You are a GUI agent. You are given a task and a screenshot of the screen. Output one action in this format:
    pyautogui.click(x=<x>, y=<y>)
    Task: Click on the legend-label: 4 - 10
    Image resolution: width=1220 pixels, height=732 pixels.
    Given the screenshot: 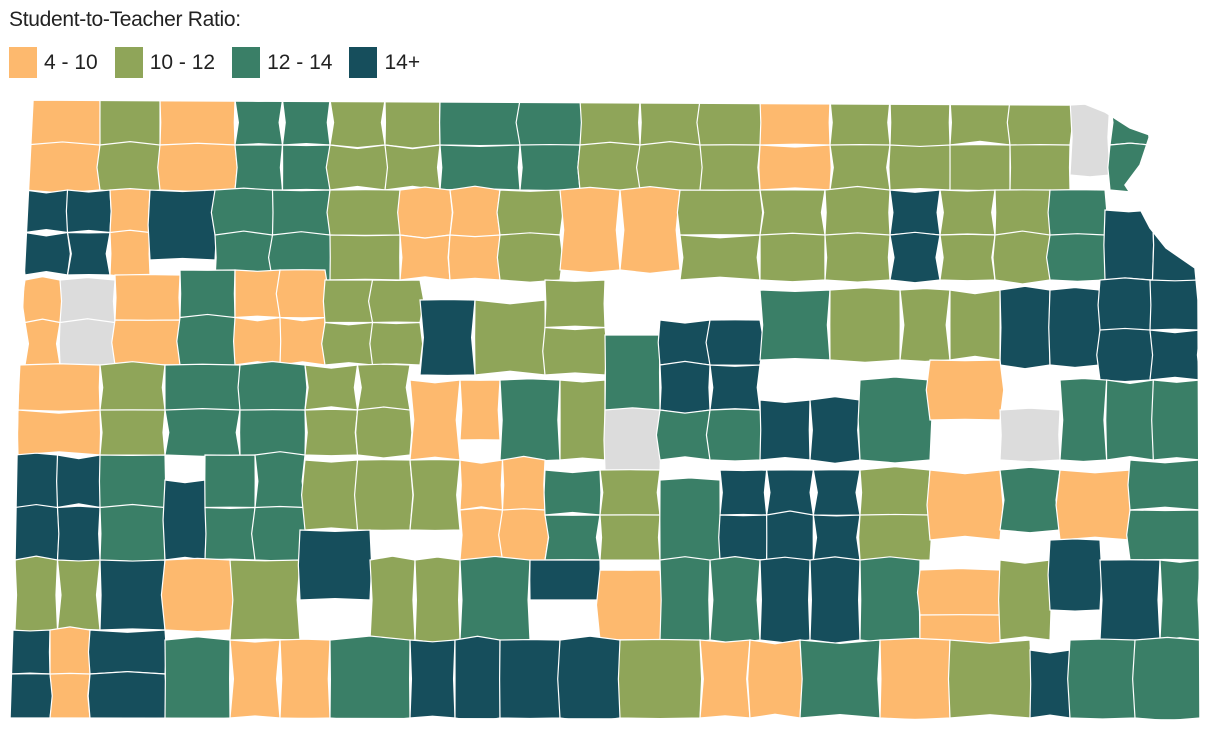 What is the action you would take?
    pyautogui.click(x=71, y=62)
    